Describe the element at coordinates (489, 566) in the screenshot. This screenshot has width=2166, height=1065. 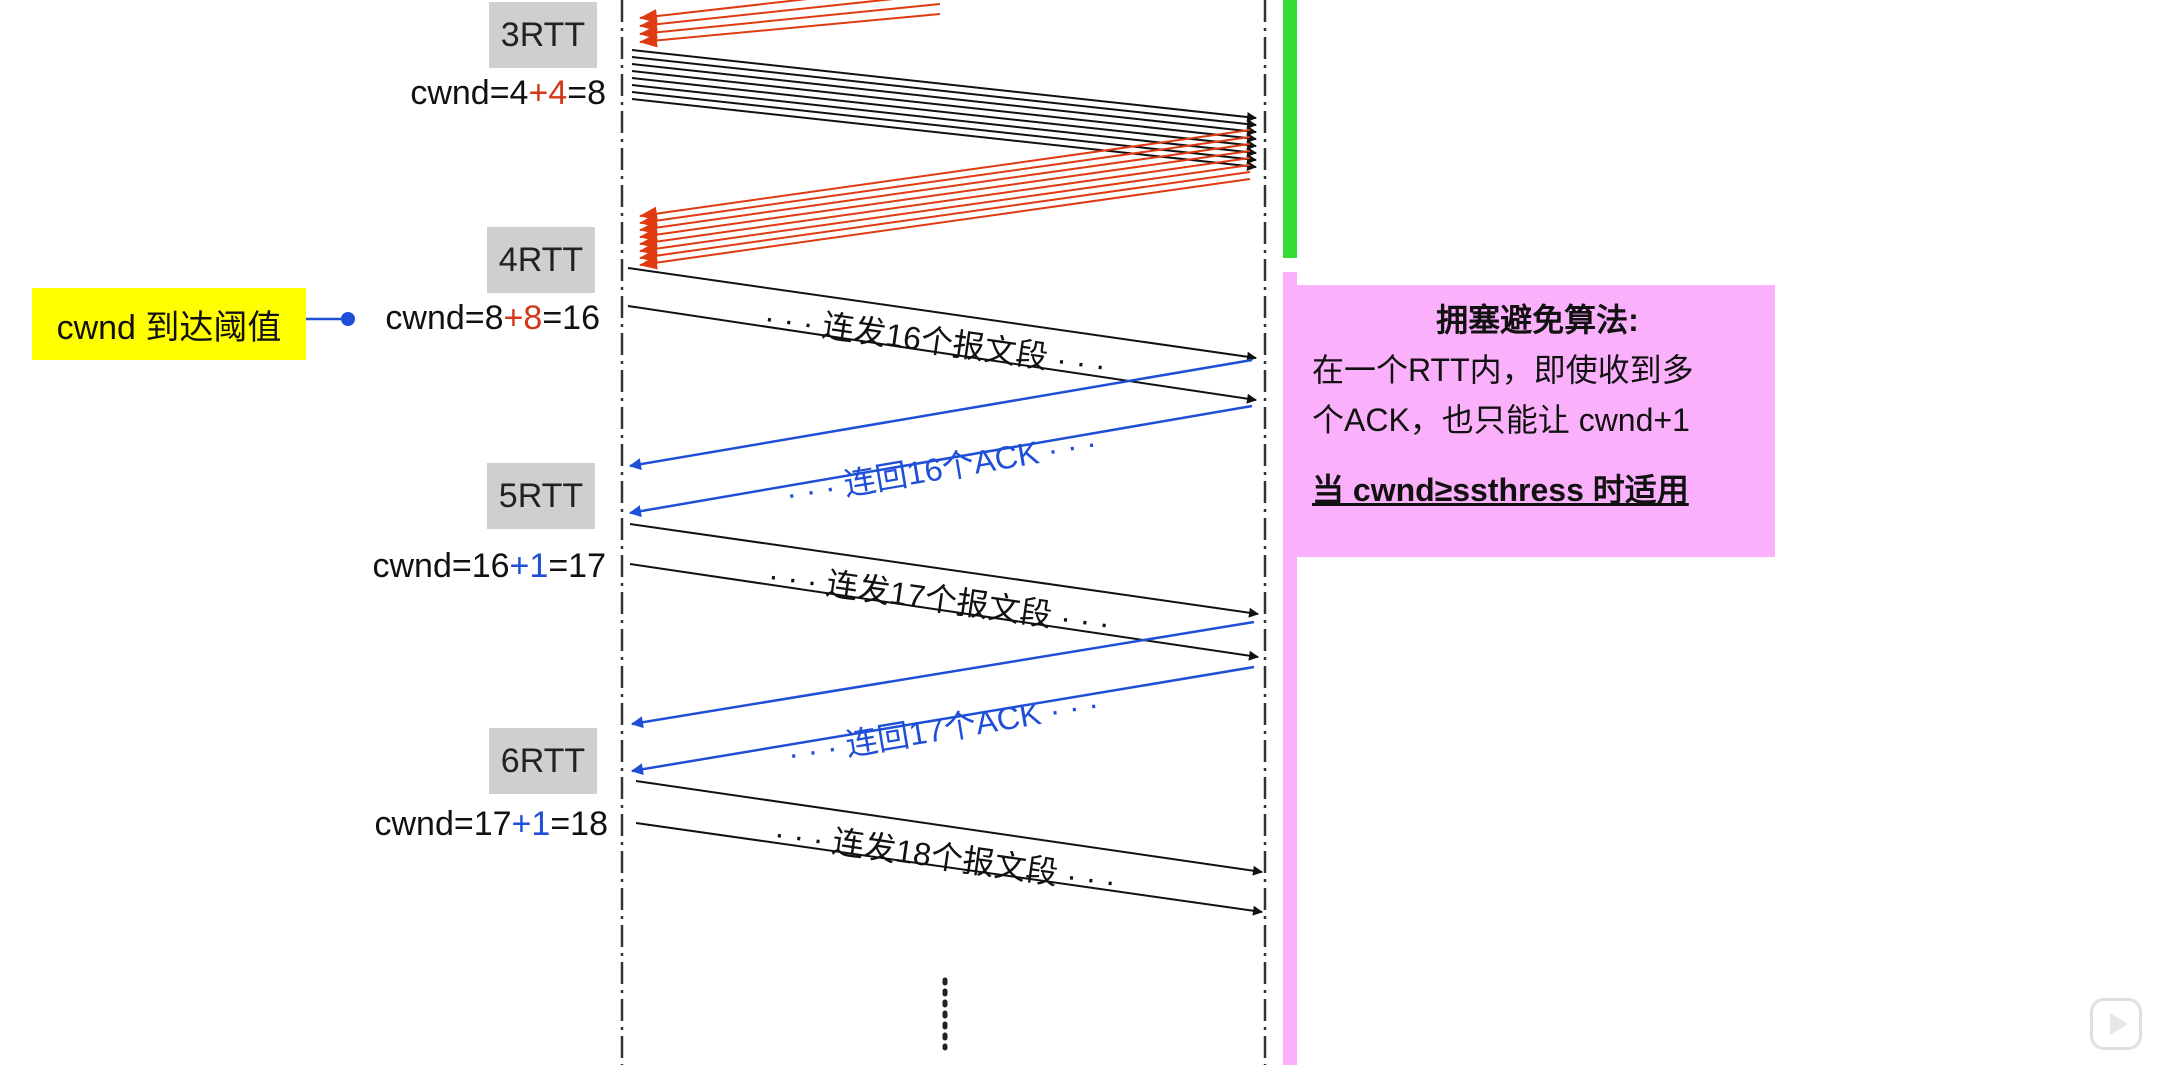
I see `cwnd-value-5rtt: cwnd=16+1=17` at that location.